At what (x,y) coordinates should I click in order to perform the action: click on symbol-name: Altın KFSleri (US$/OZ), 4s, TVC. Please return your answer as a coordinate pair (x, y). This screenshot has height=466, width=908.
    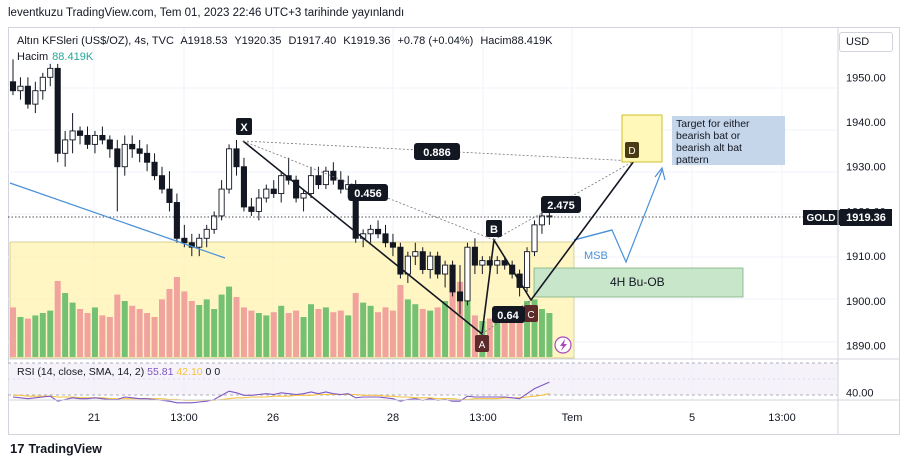
    Looking at the image, I should click on (95, 41).